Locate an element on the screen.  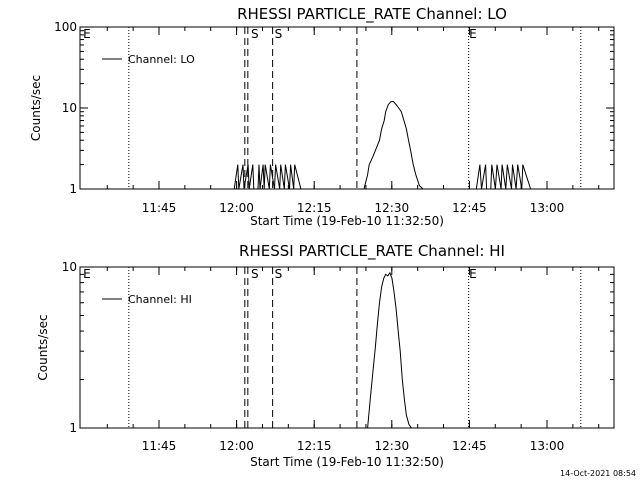
chart-title: RHESSI PARTICLE_RATE Channel: LO is located at coordinates (372, 14).